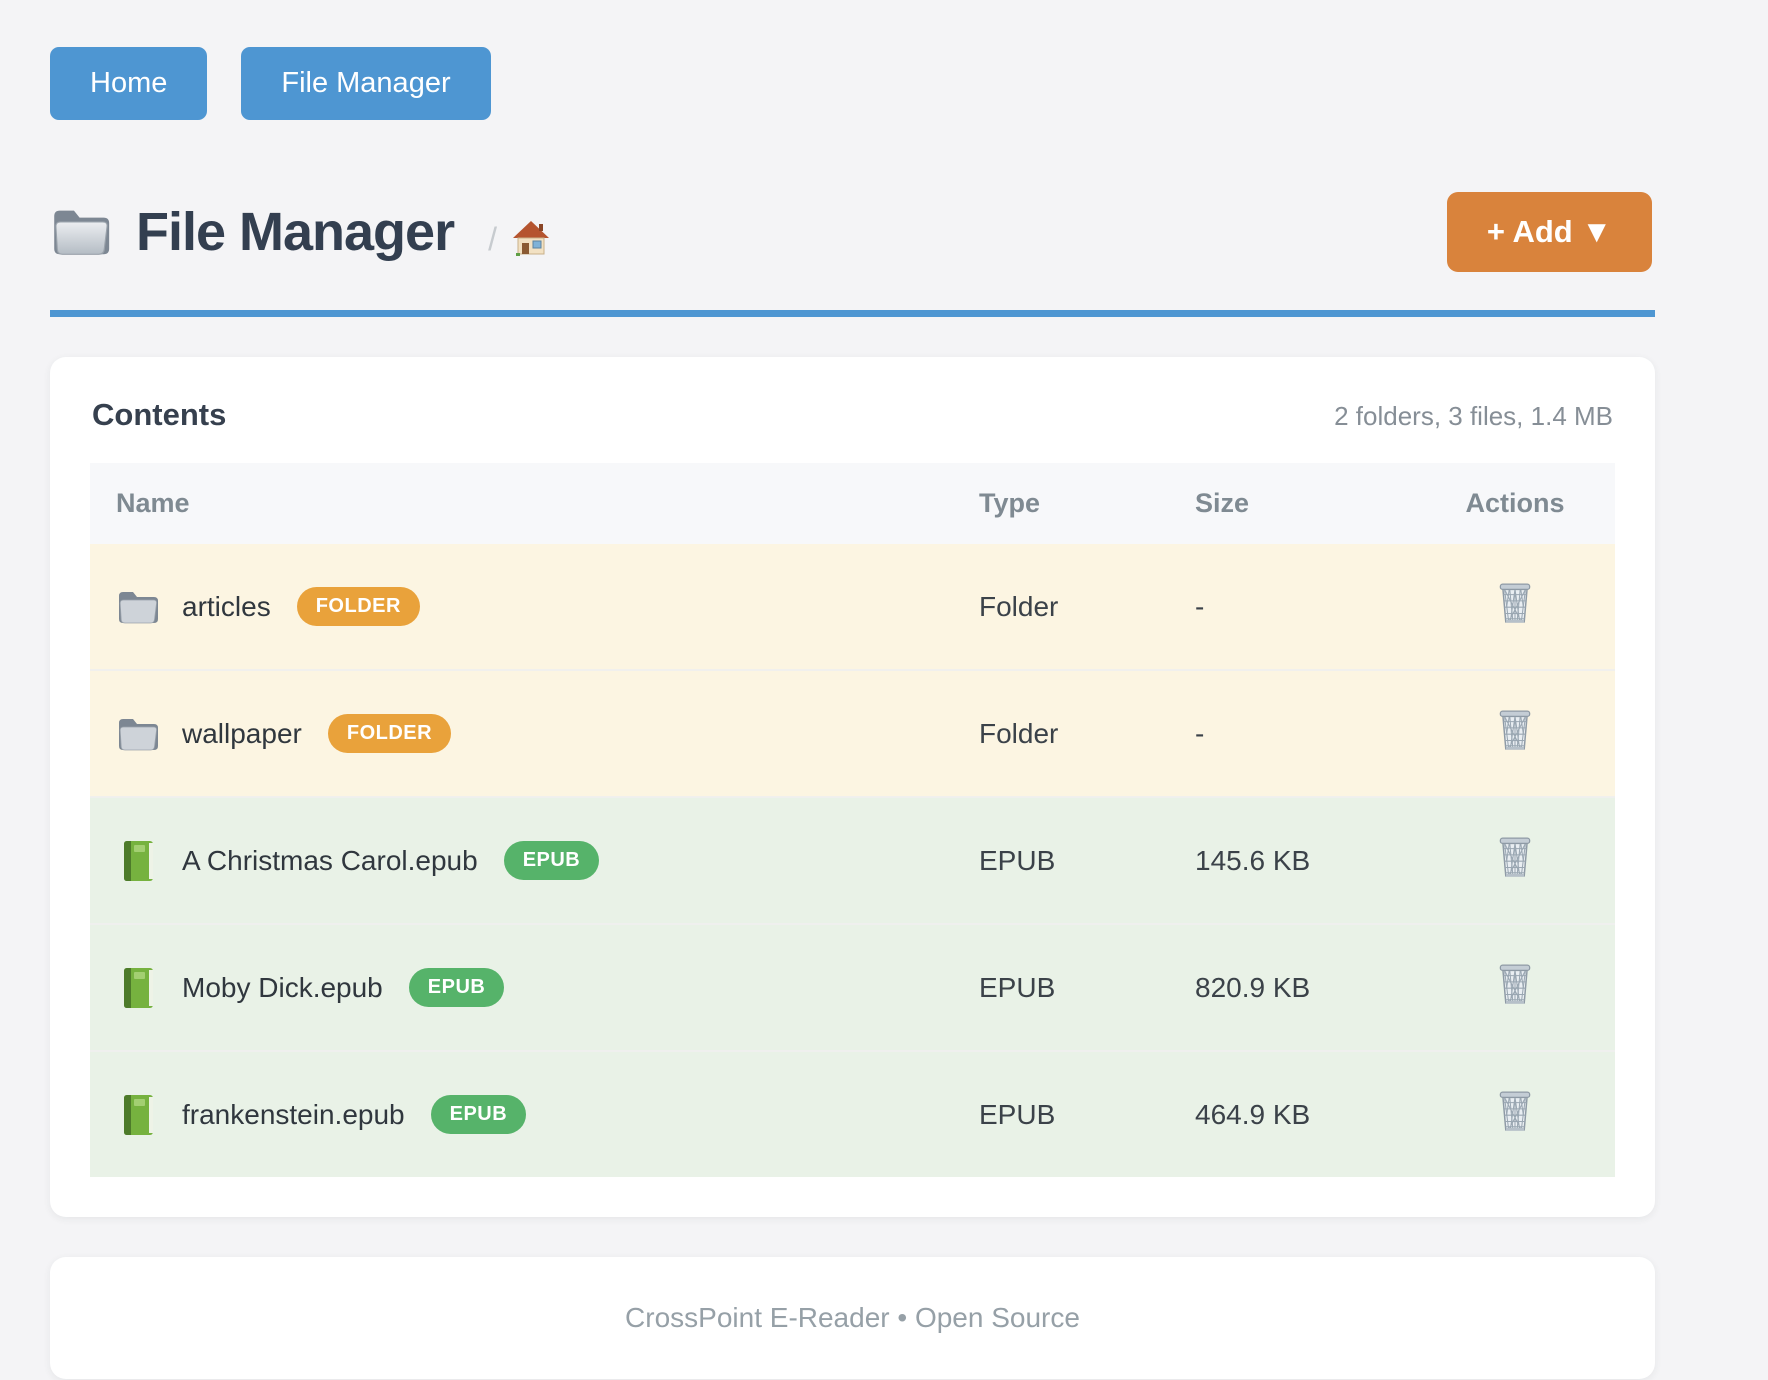  Describe the element at coordinates (852, 232) in the screenshot. I see `page-header: File Manager / +` at that location.